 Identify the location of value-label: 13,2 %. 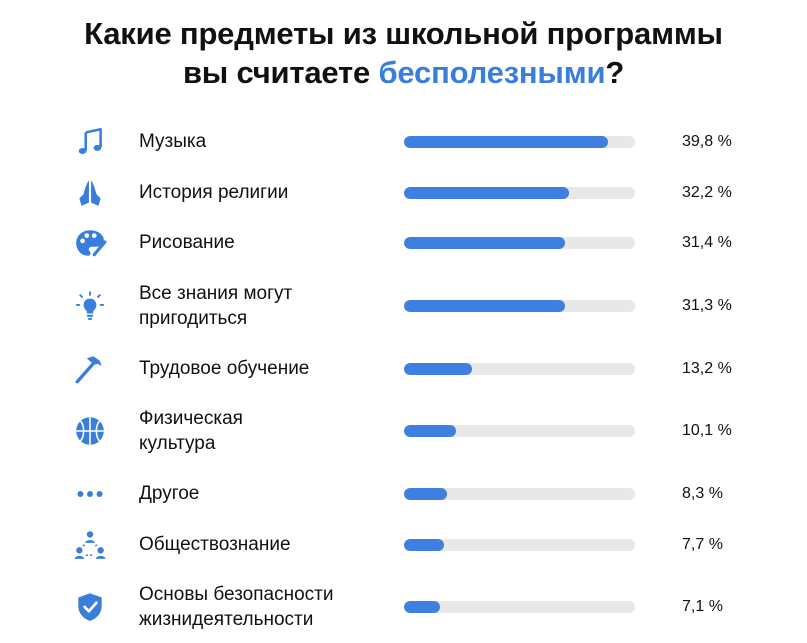
(707, 368).